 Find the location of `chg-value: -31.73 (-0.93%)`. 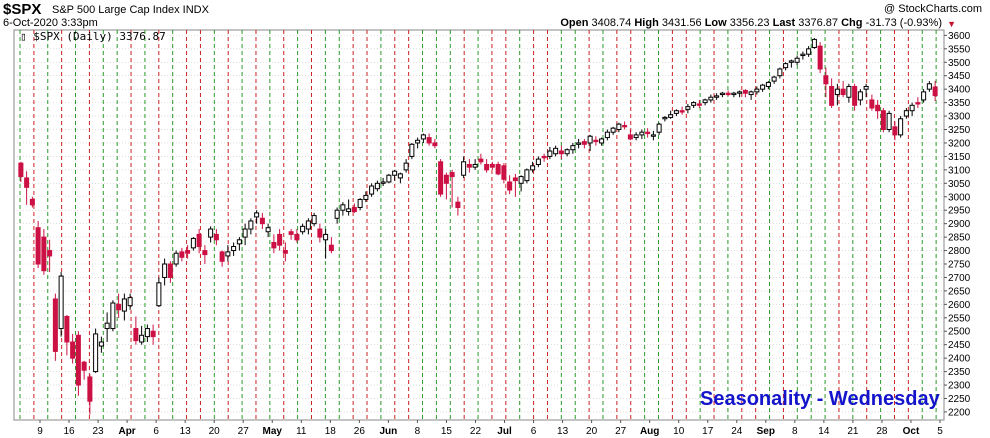

chg-value: -31.73 (-0.93%) is located at coordinates (903, 23).